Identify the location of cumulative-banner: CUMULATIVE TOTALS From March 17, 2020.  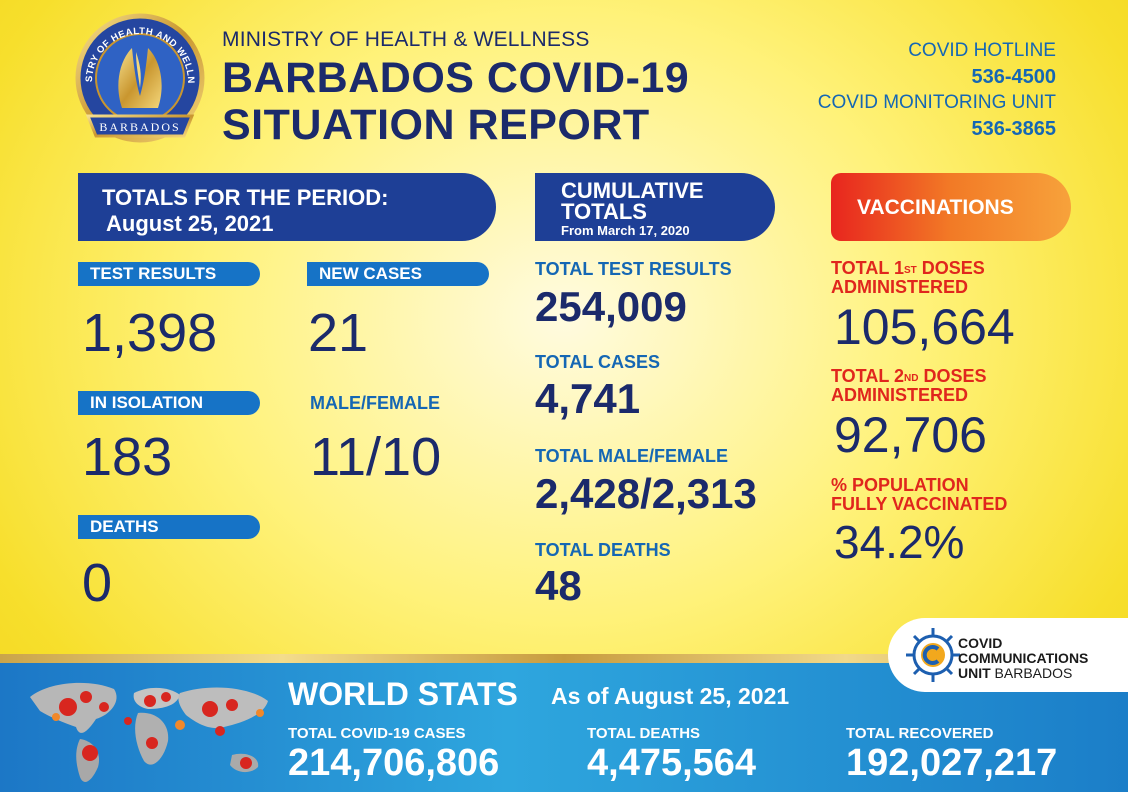
(655, 207).